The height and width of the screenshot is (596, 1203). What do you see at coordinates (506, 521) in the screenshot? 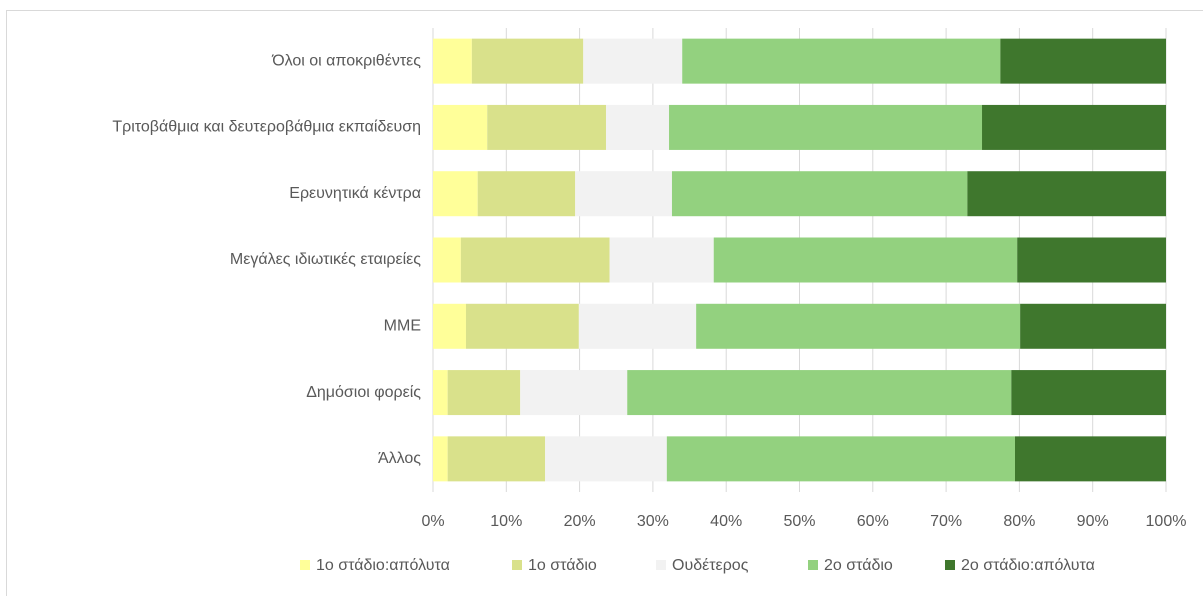
I see `x-tick-label: 10%` at bounding box center [506, 521].